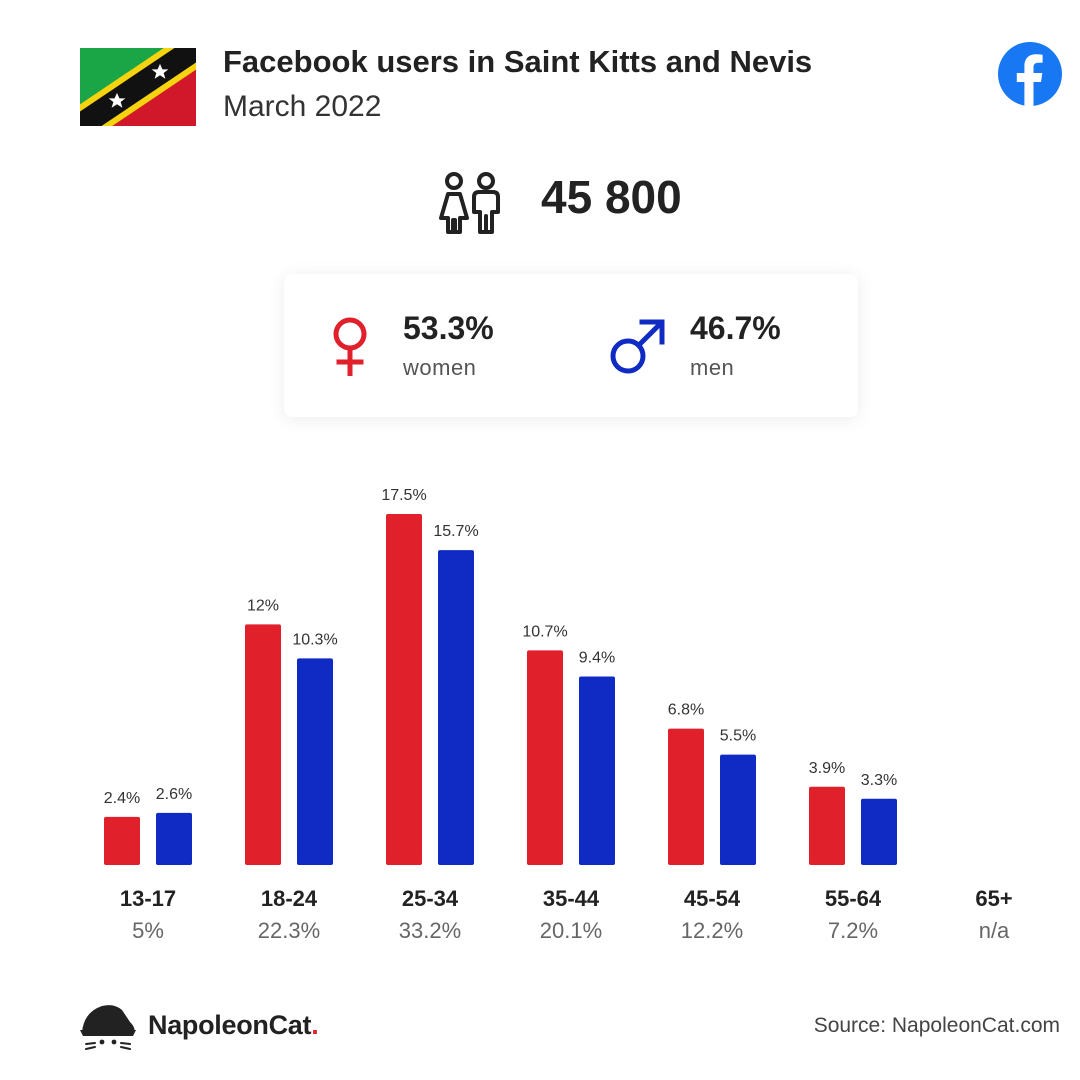 The width and height of the screenshot is (1080, 1080). Describe the element at coordinates (879, 780) in the screenshot. I see `data-label-men-55-64: 3.3%` at that location.